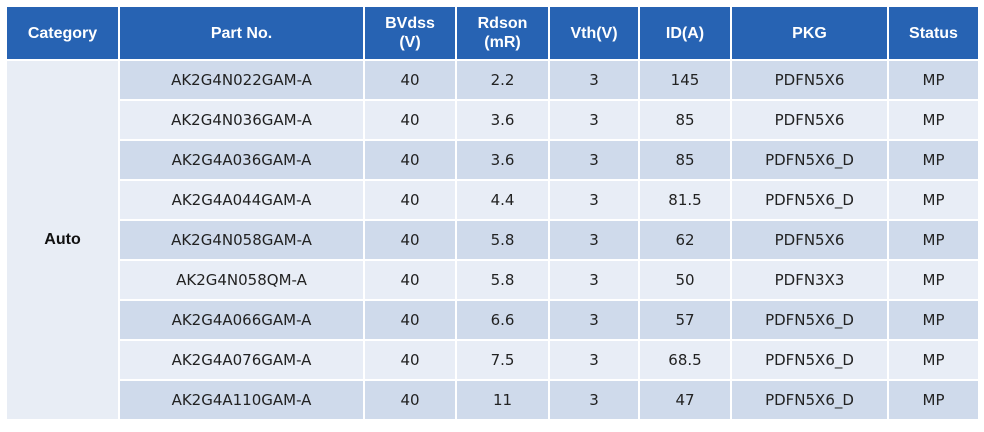  What do you see at coordinates (685, 80) in the screenshot?
I see `table-cell: 145` at bounding box center [685, 80].